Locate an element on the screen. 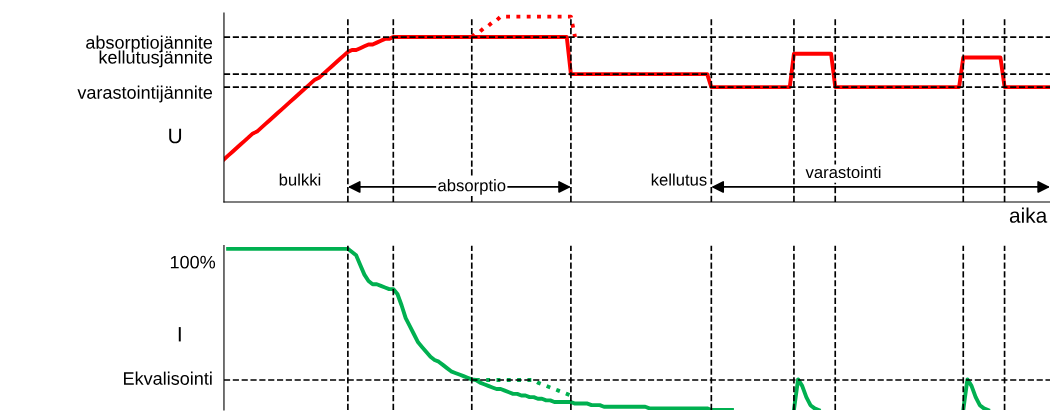 Image resolution: width=1050 pixels, height=411 pixels. text: 100% is located at coordinates (193, 262).